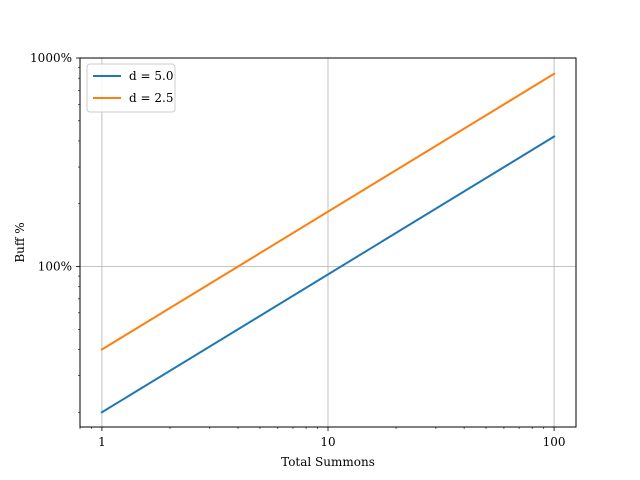  Describe the element at coordinates (327, 442) in the screenshot. I see `x-tick-label: 10` at that location.